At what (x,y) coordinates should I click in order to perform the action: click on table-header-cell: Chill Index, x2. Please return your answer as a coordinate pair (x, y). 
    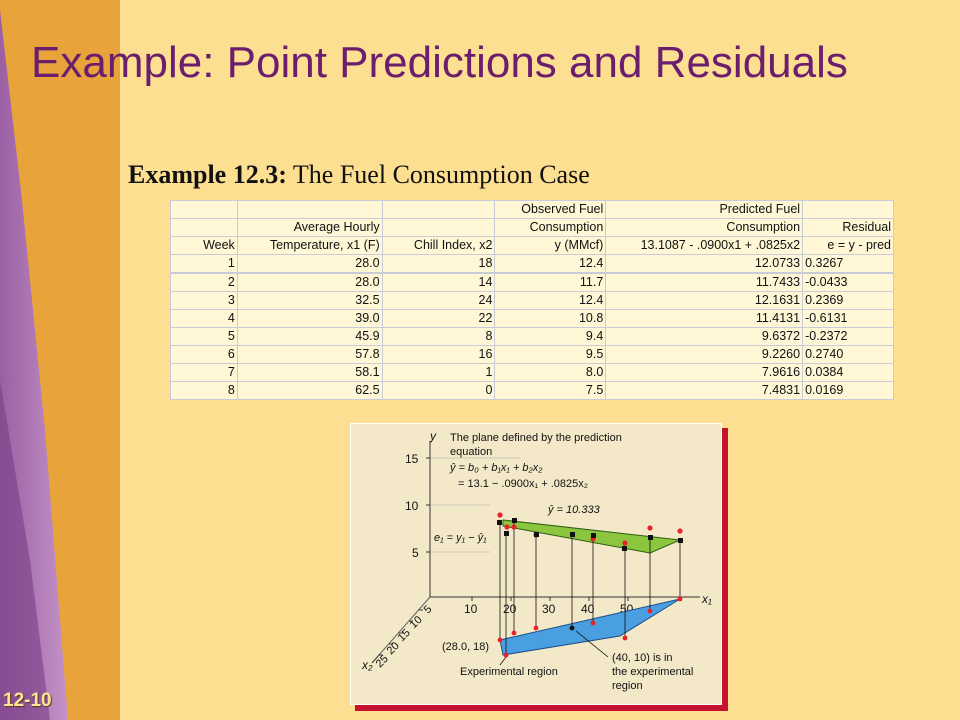
    Looking at the image, I should click on (438, 245).